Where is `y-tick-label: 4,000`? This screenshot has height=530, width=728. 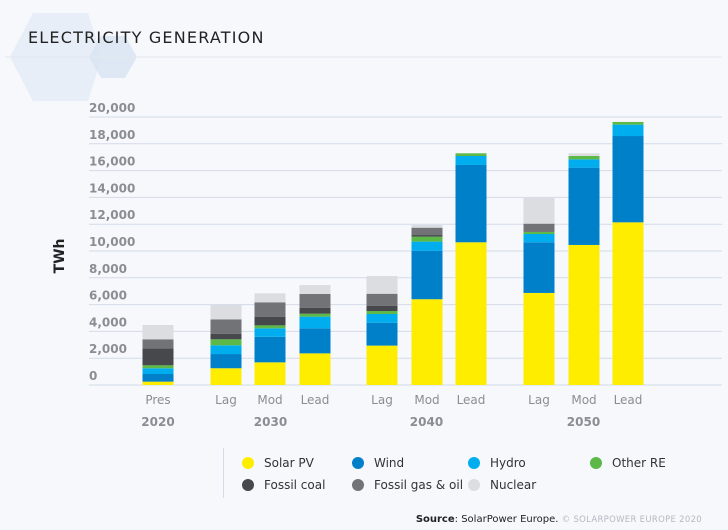 y-tick-label: 4,000 is located at coordinates (108, 322).